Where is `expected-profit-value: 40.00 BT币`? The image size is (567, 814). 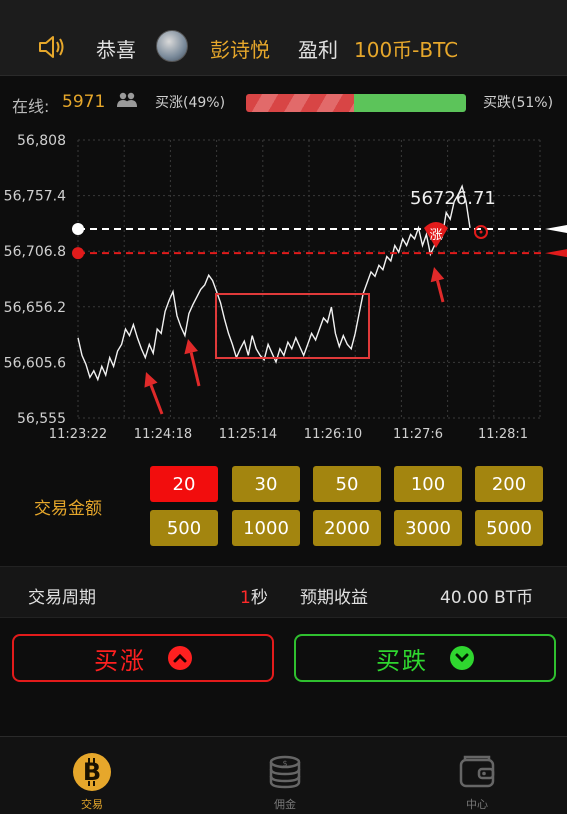
expected-profit-value: 40.00 BT币 is located at coordinates (487, 598).